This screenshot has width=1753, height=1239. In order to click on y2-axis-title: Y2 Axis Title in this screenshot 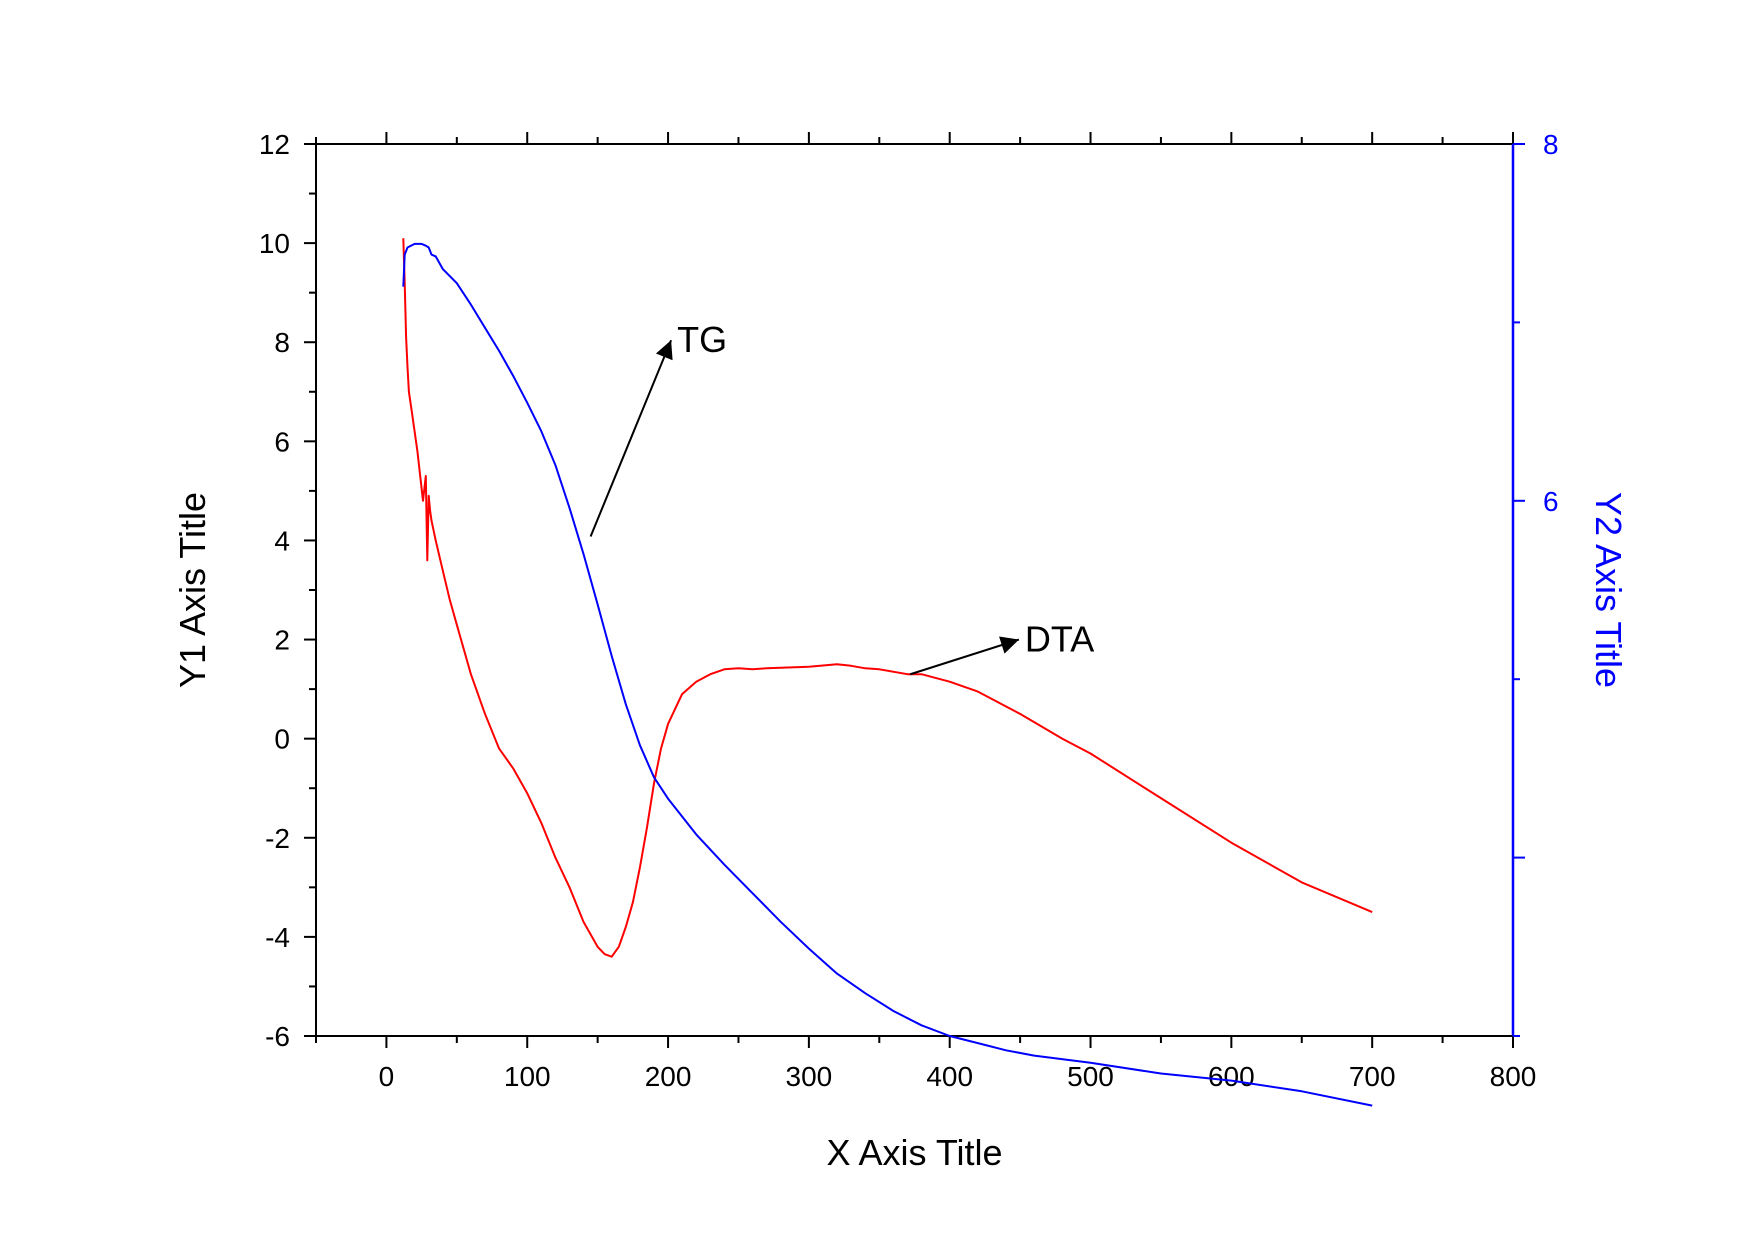, I will do `click(1608, 590)`.